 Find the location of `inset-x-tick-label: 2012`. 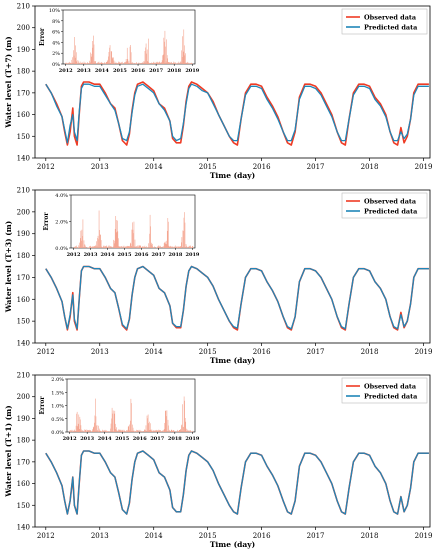

inset-x-tick-label: 2012 is located at coordinates (70, 439).